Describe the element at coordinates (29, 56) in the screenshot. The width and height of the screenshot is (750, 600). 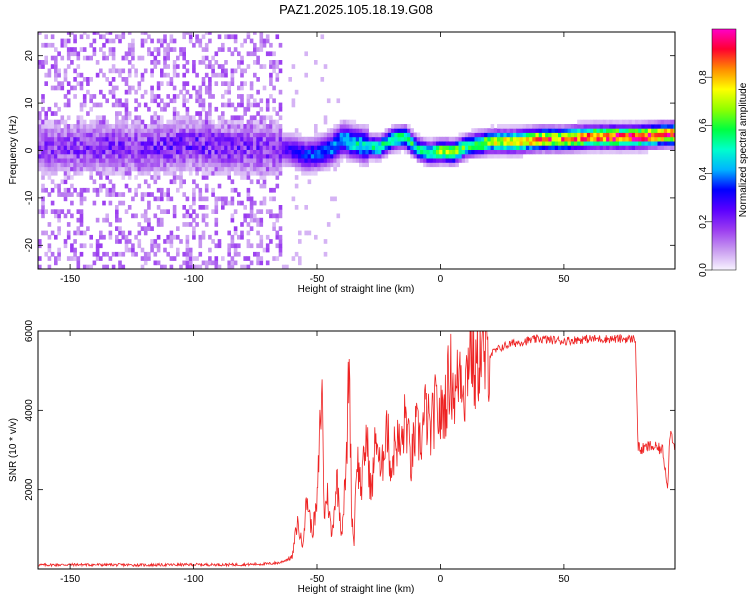
I see `spectrogram-y-tick-label: 20` at that location.